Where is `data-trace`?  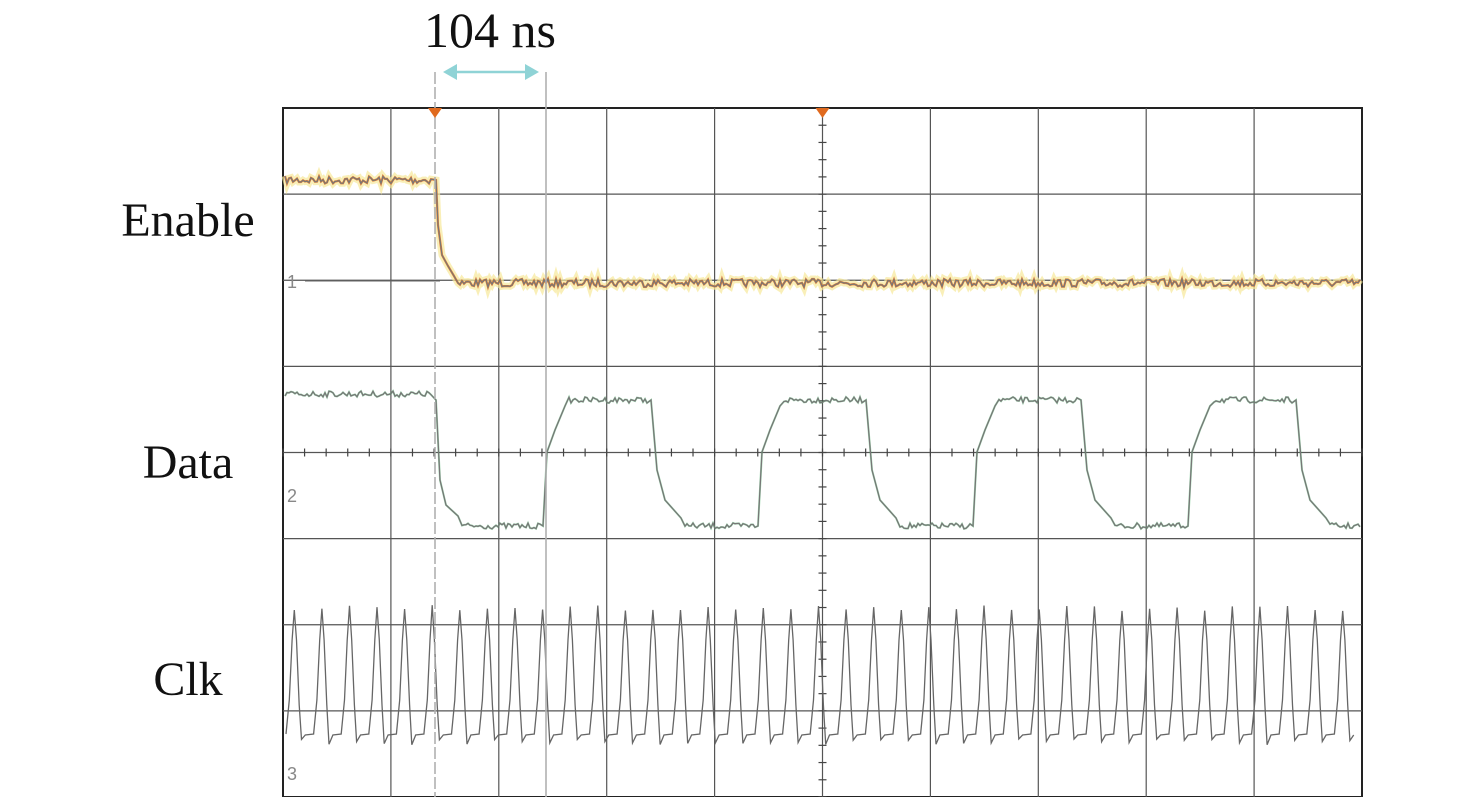
data-trace is located at coordinates (822, 459).